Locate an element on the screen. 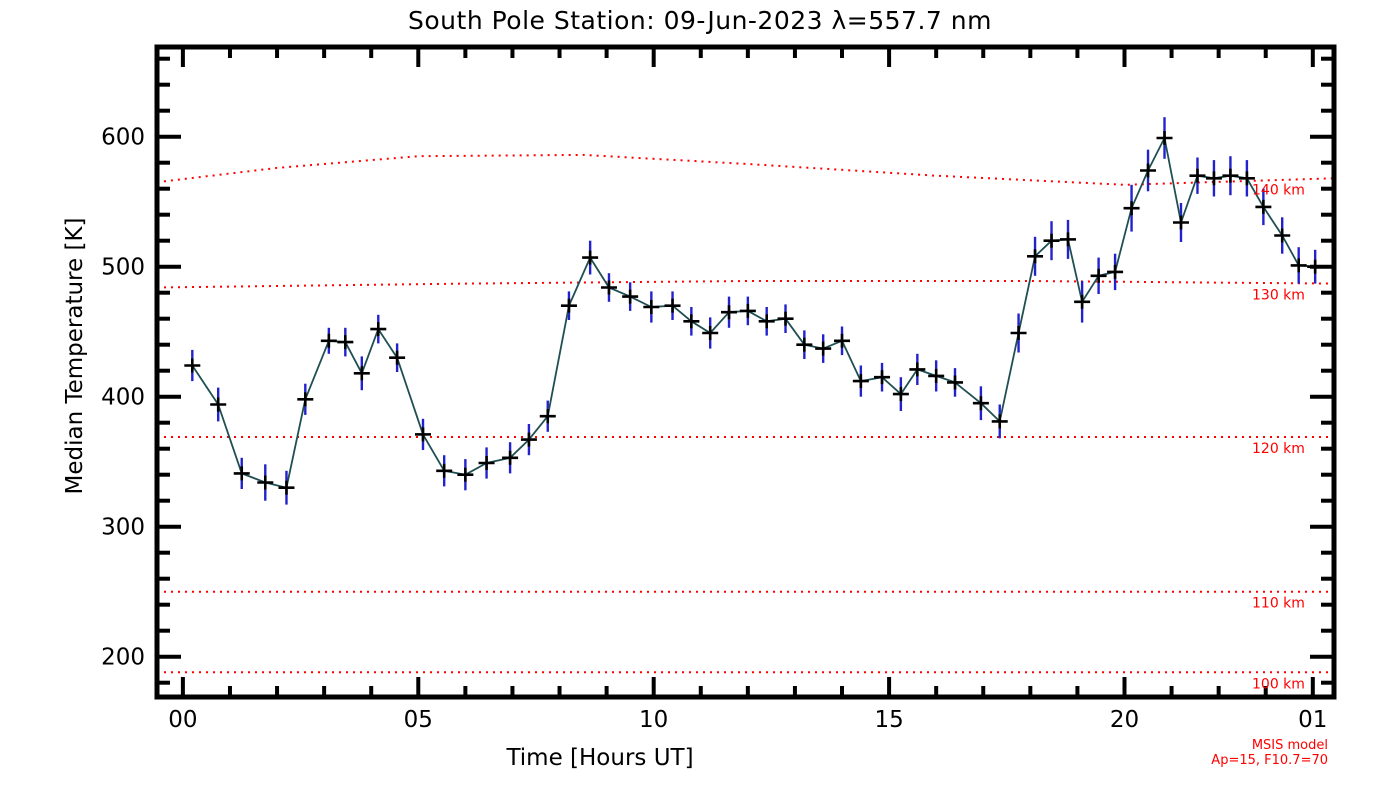  x-axis-label: Time [Hours UT] is located at coordinates (600, 758).